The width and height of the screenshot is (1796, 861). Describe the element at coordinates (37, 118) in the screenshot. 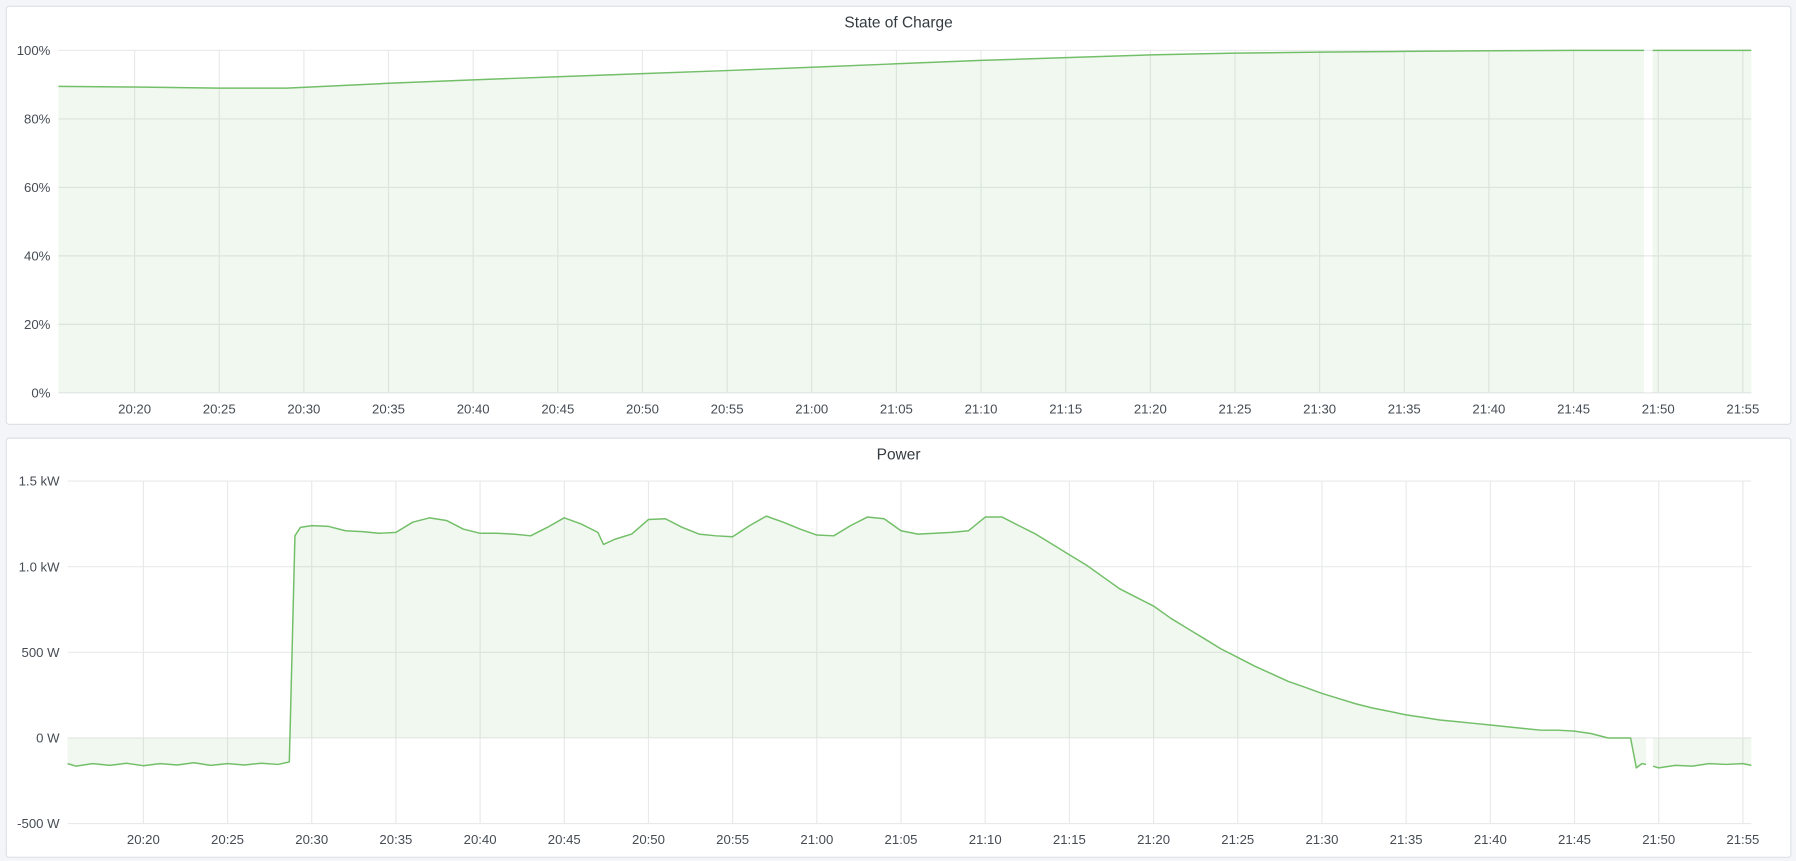

I see `y-tick-label: 80%` at that location.